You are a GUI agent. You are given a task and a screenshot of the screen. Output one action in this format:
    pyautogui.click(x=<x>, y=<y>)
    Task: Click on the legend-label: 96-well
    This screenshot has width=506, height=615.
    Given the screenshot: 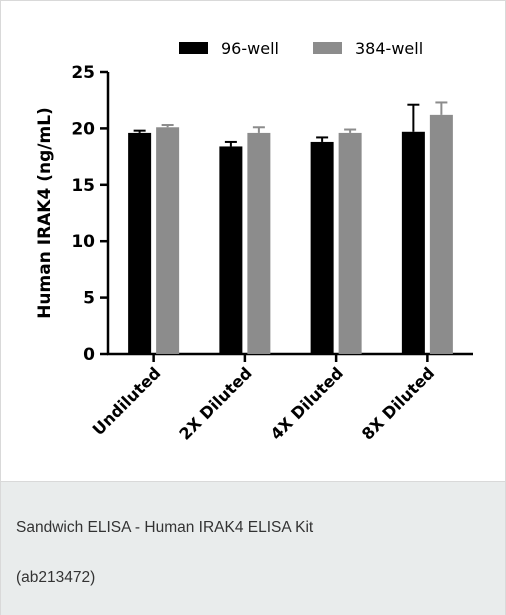 What is the action you would take?
    pyautogui.click(x=250, y=48)
    